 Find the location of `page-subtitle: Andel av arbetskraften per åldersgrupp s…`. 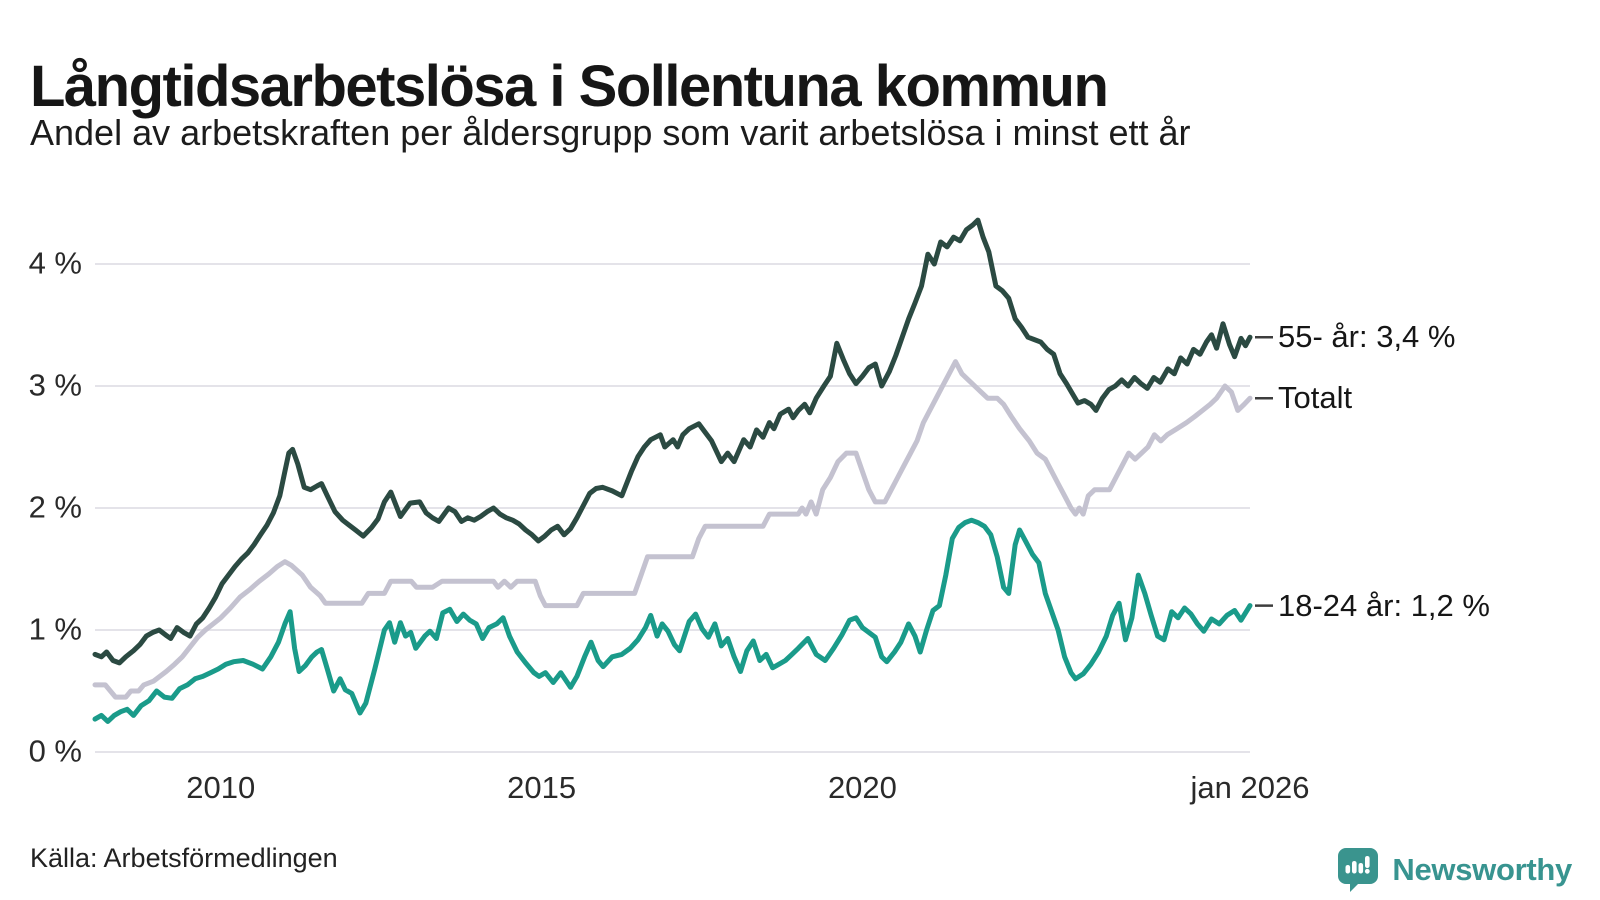

page-subtitle: Andel av arbetskraften per åldersgrupp s… is located at coordinates (610, 132).